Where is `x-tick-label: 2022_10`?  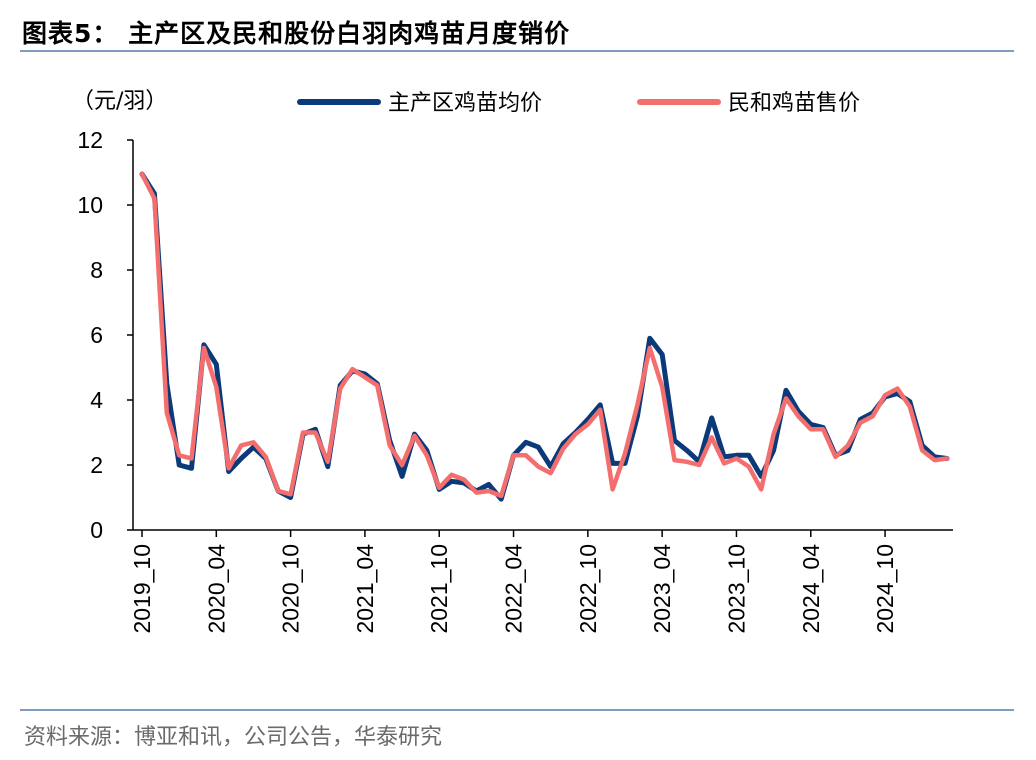 x-tick-label: 2022_10 is located at coordinates (588, 589).